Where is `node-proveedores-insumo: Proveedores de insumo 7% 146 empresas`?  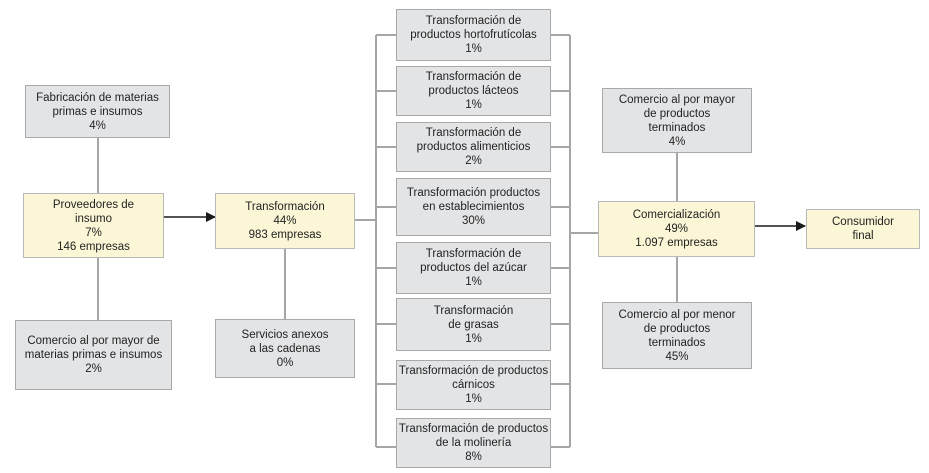
node-proveedores-insumo: Proveedores de insumo 7% 146 empresas is located at coordinates (93, 225).